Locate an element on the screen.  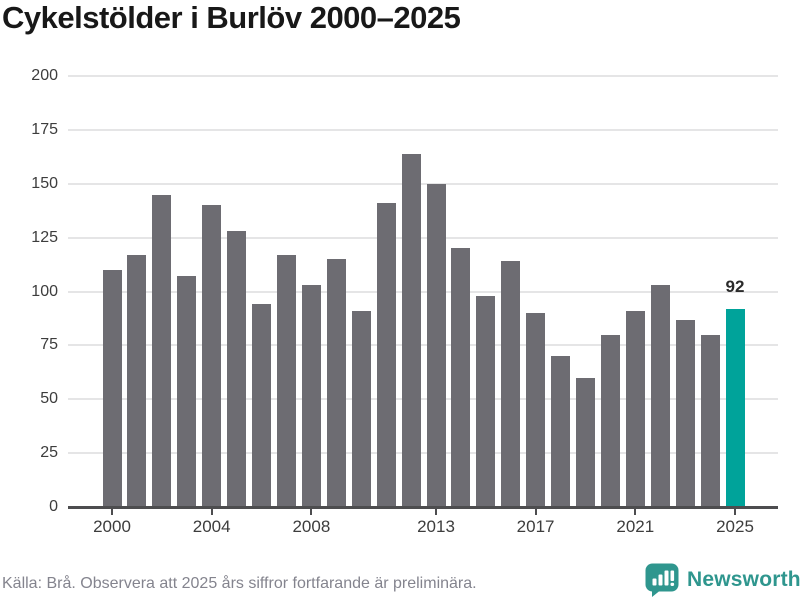
y-axis-label-25: 25 is located at coordinates (49, 453).